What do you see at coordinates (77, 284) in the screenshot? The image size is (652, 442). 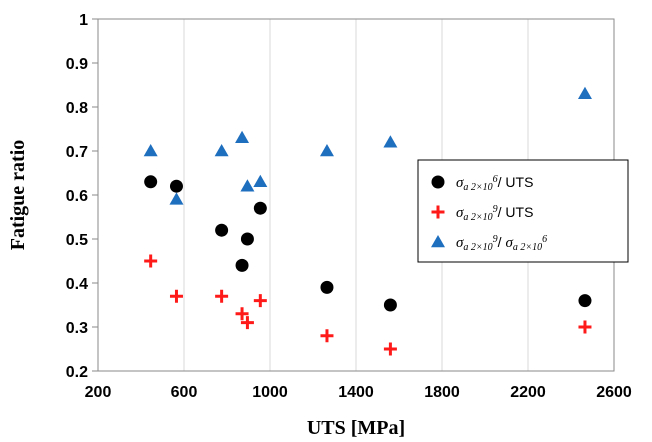 I see `y-tick-label: 0.4` at bounding box center [77, 284].